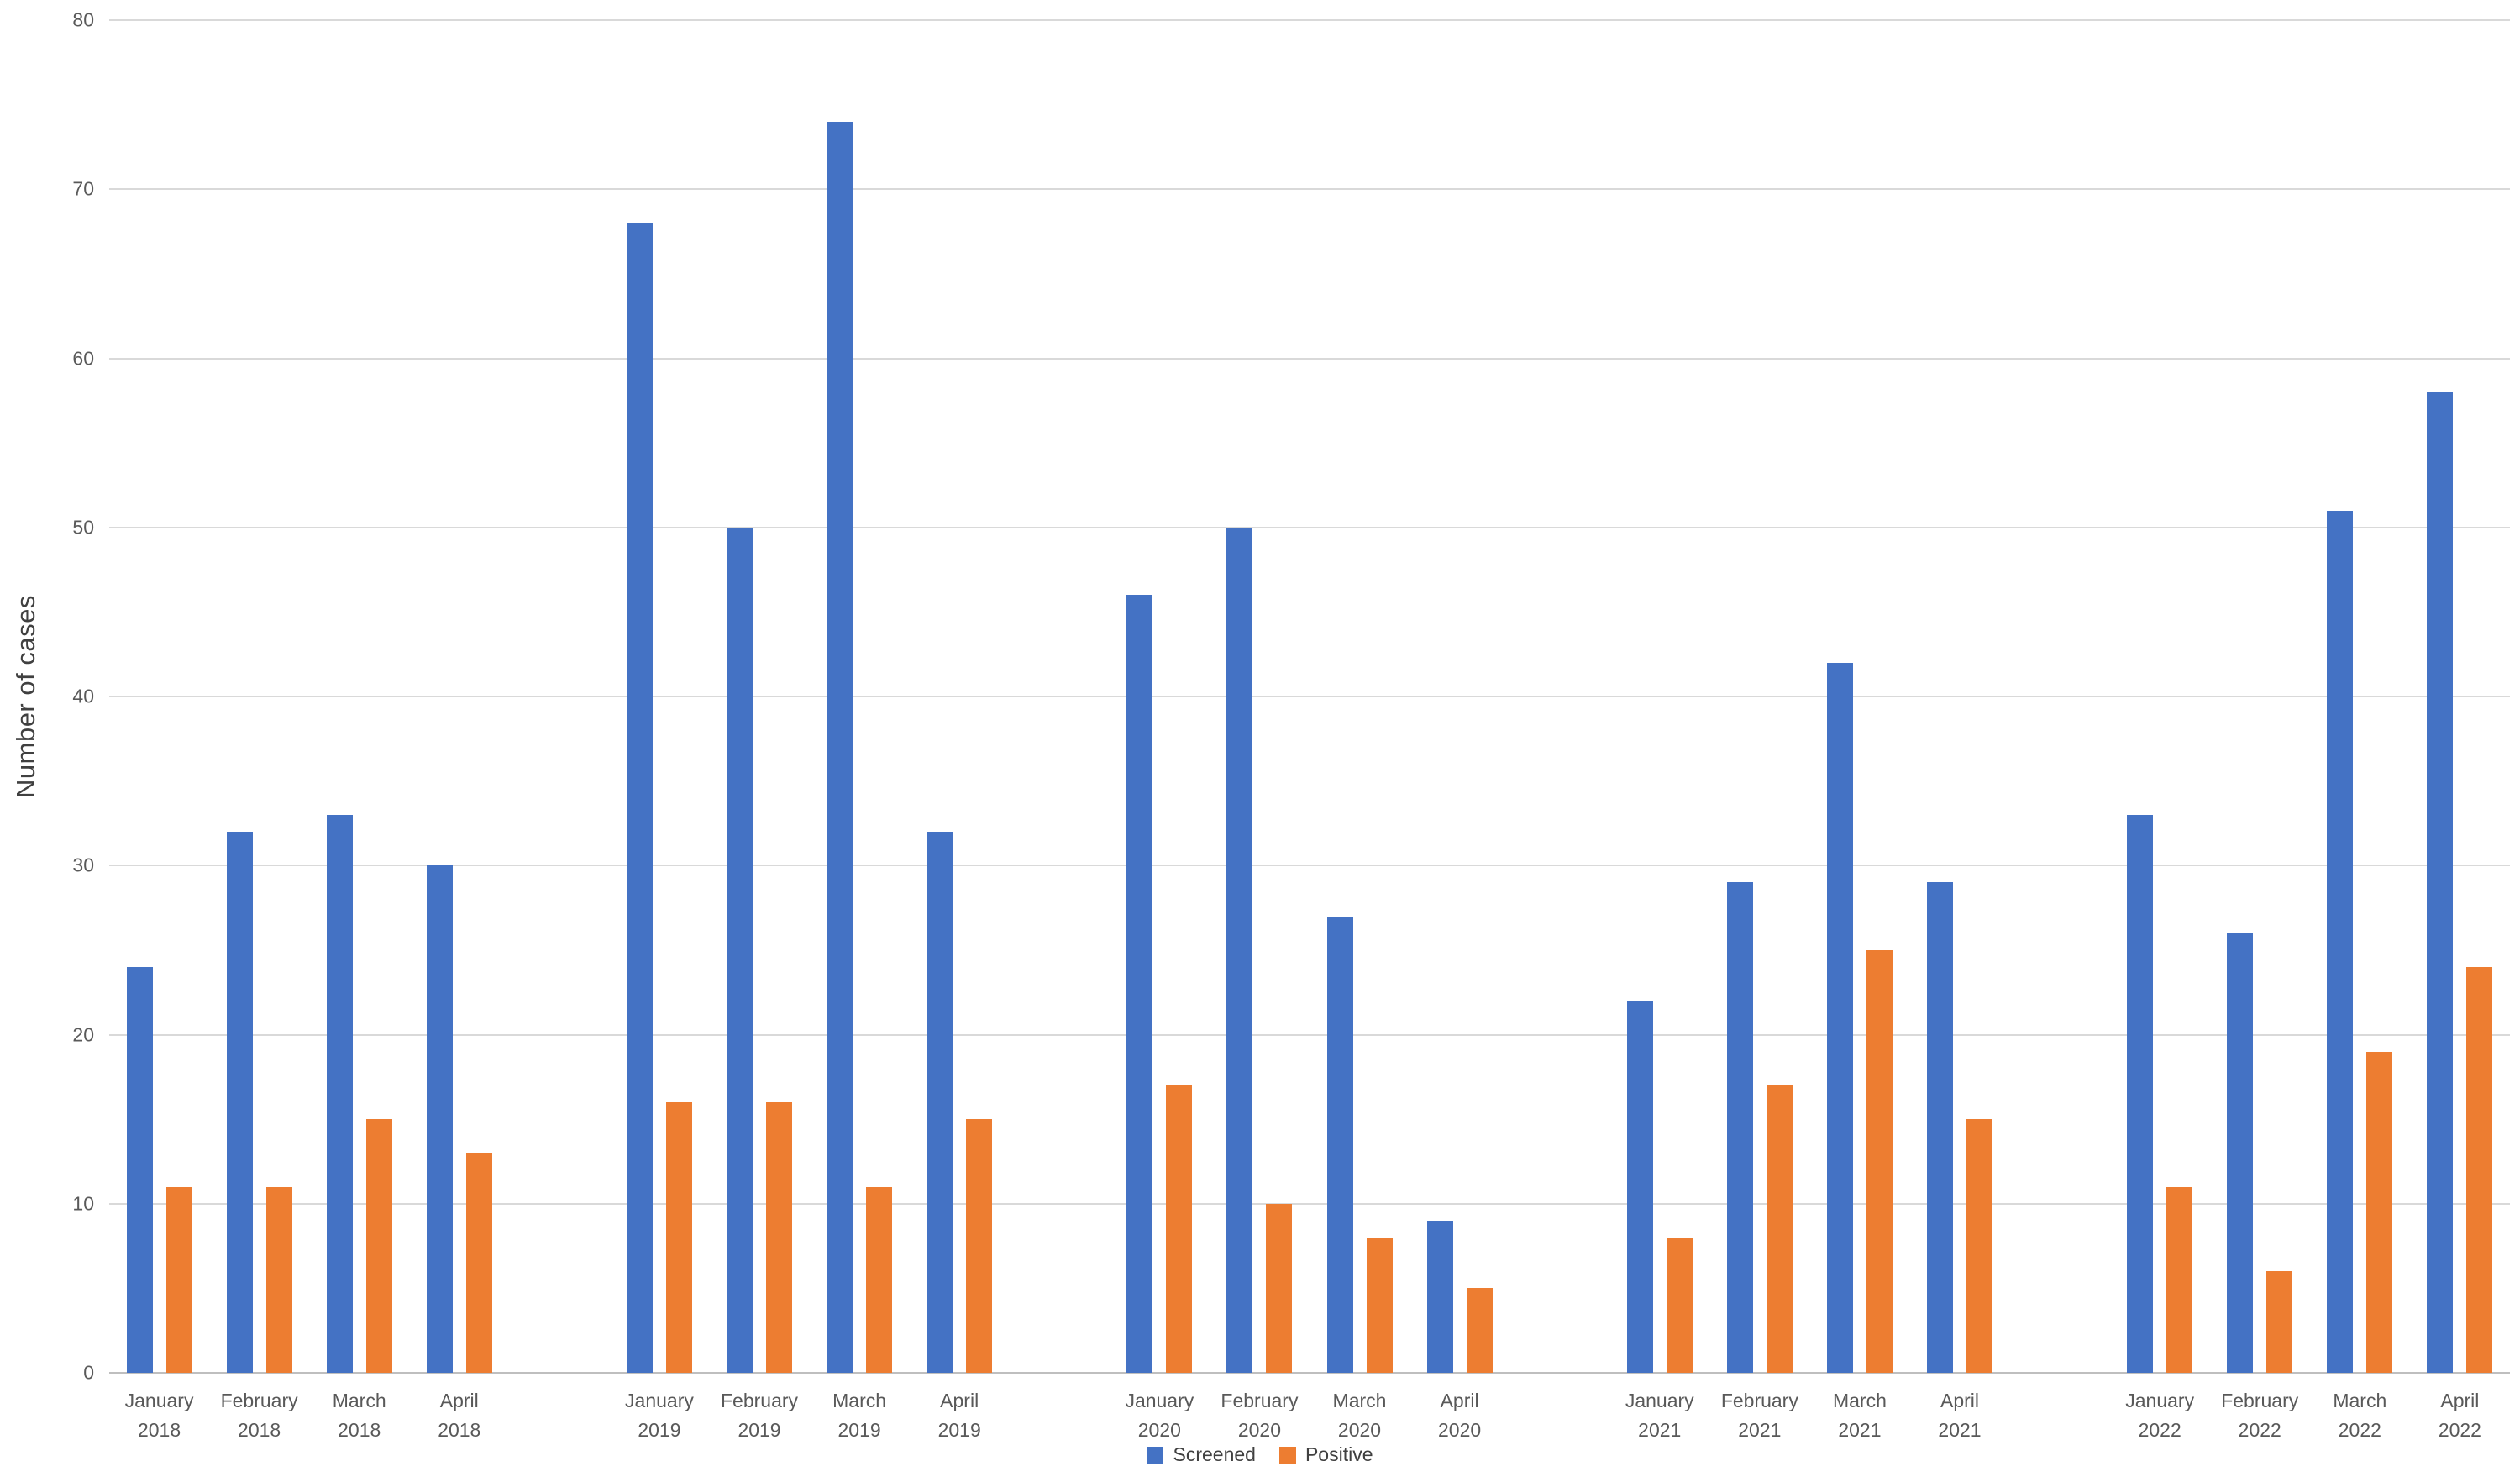 Image resolution: width=2520 pixels, height=1477 pixels. Describe the element at coordinates (1201, 1454) in the screenshot. I see `legend-item-screened: Screened` at that location.